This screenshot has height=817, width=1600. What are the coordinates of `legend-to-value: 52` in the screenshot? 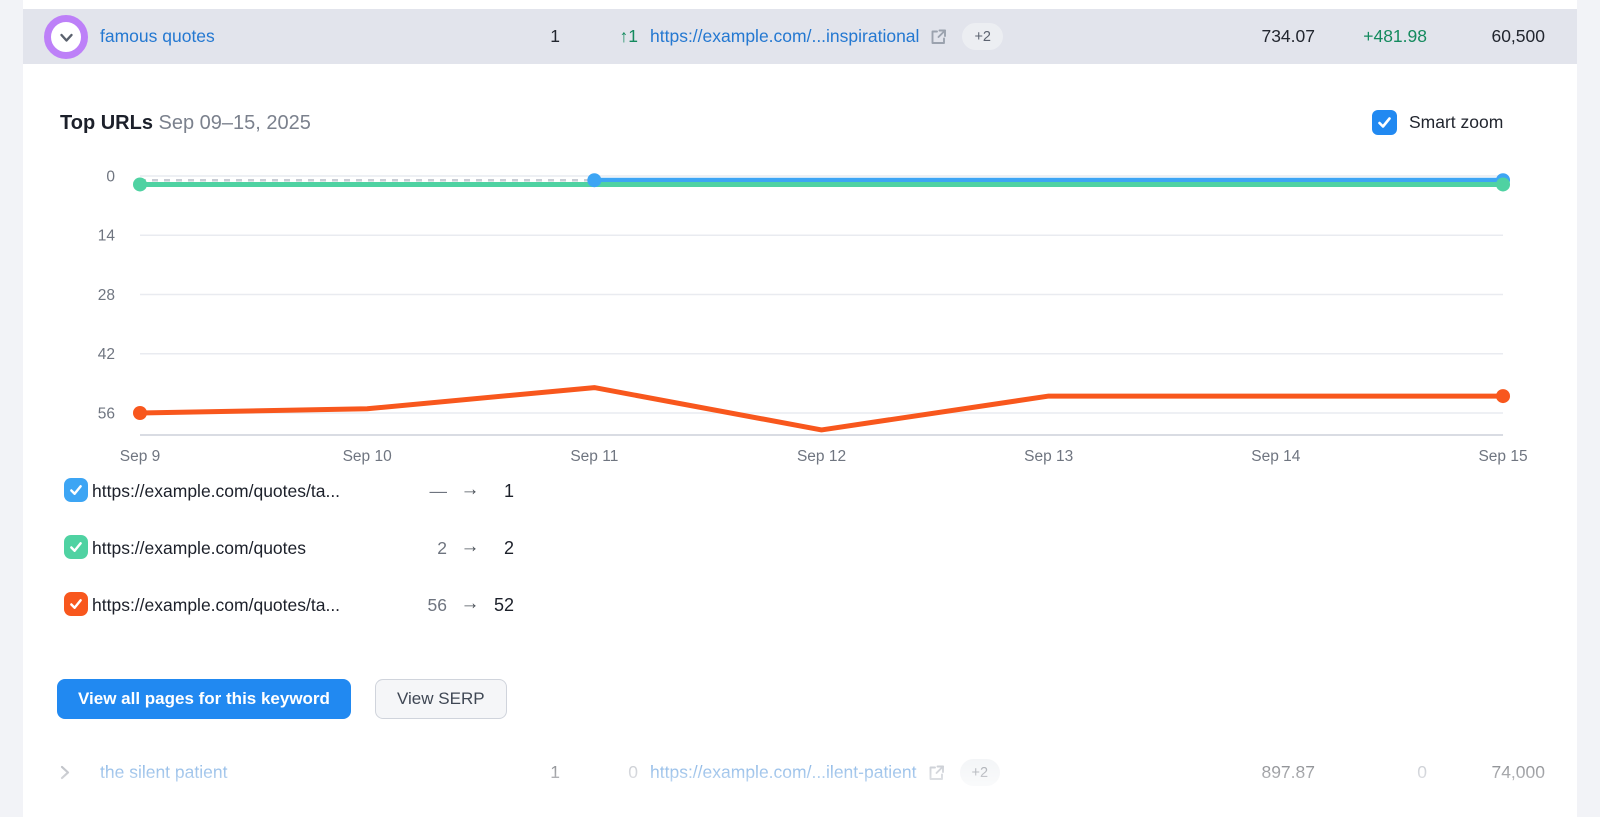 It's located at (503, 604).